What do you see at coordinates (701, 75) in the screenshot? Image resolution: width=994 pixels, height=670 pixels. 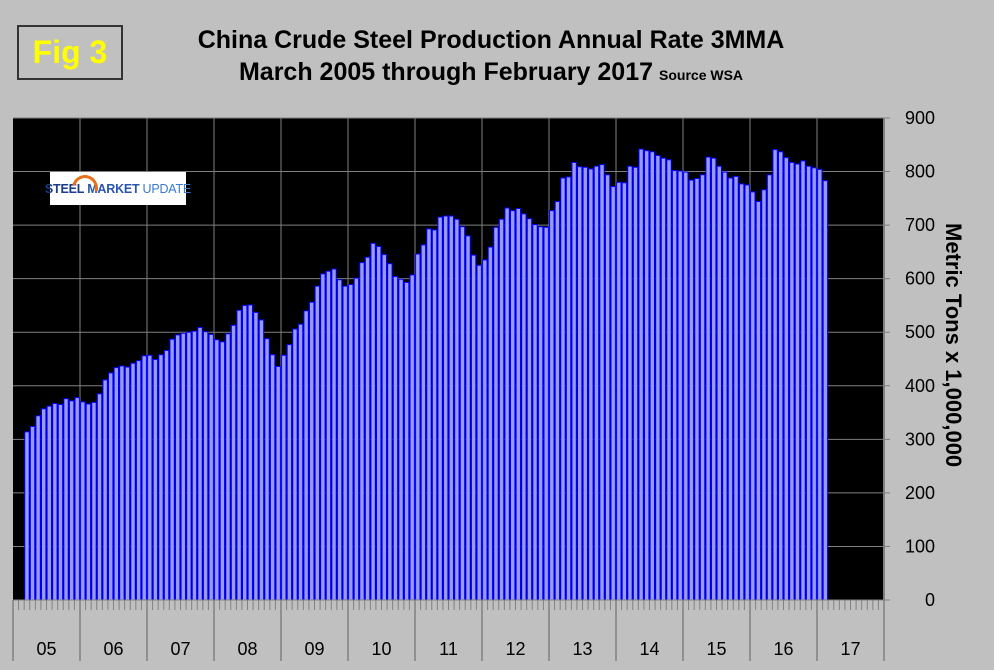 I see `source-note: Source WSA` at bounding box center [701, 75].